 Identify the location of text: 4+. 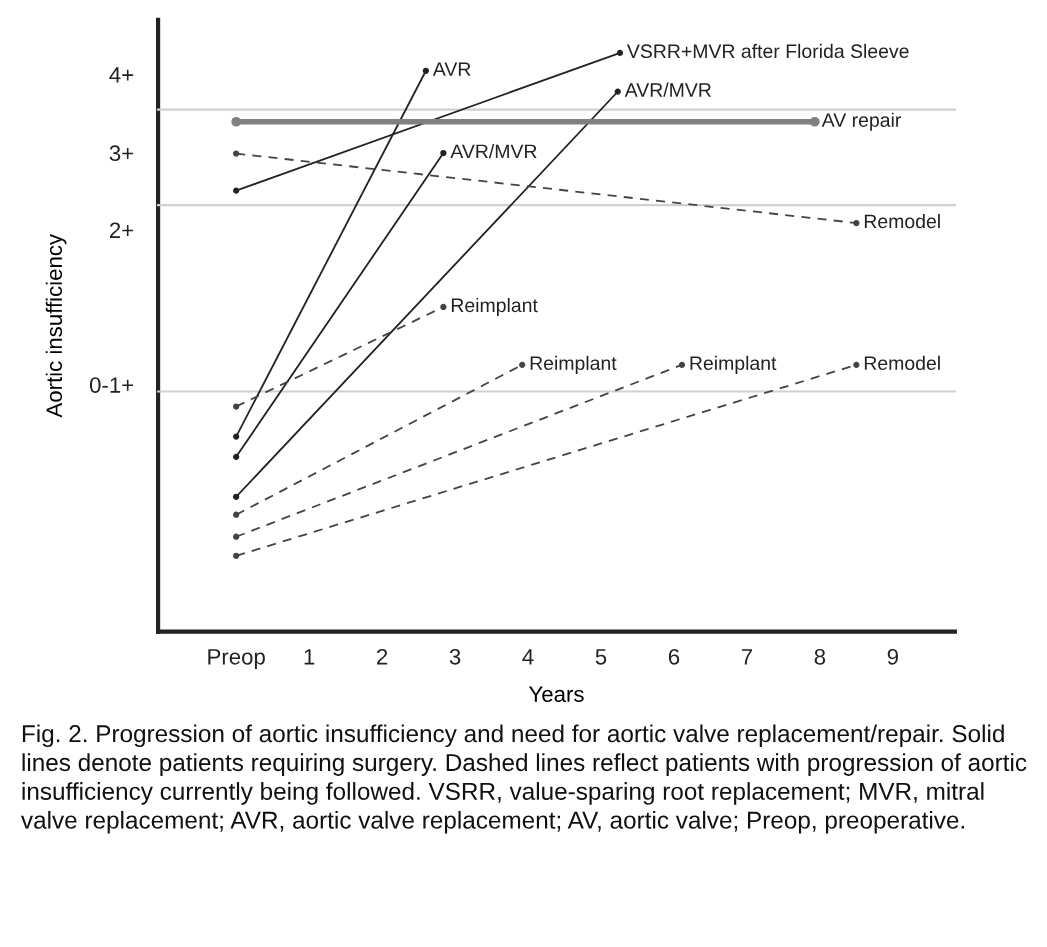
(121, 75).